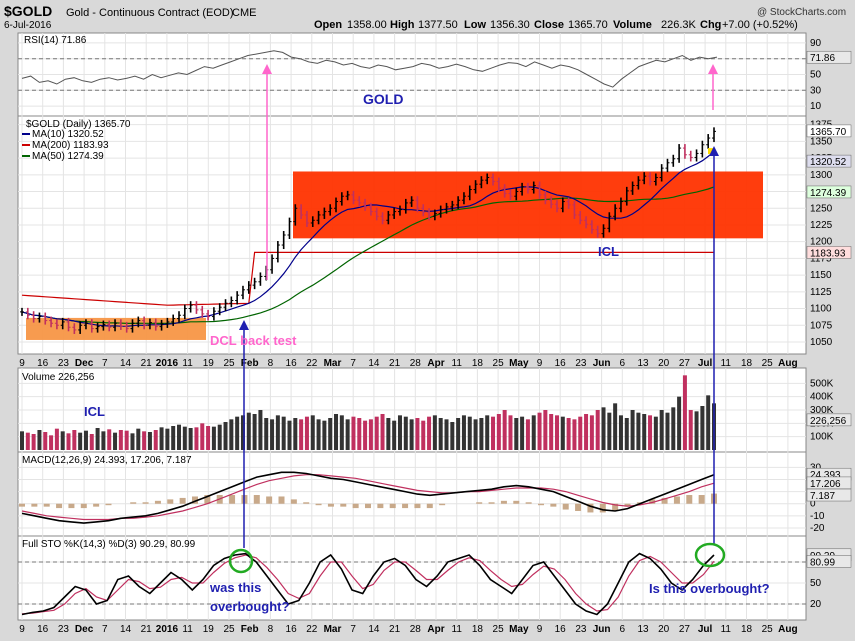  Describe the element at coordinates (333, 629) in the screenshot. I see `x-tick-label: Mar` at that location.